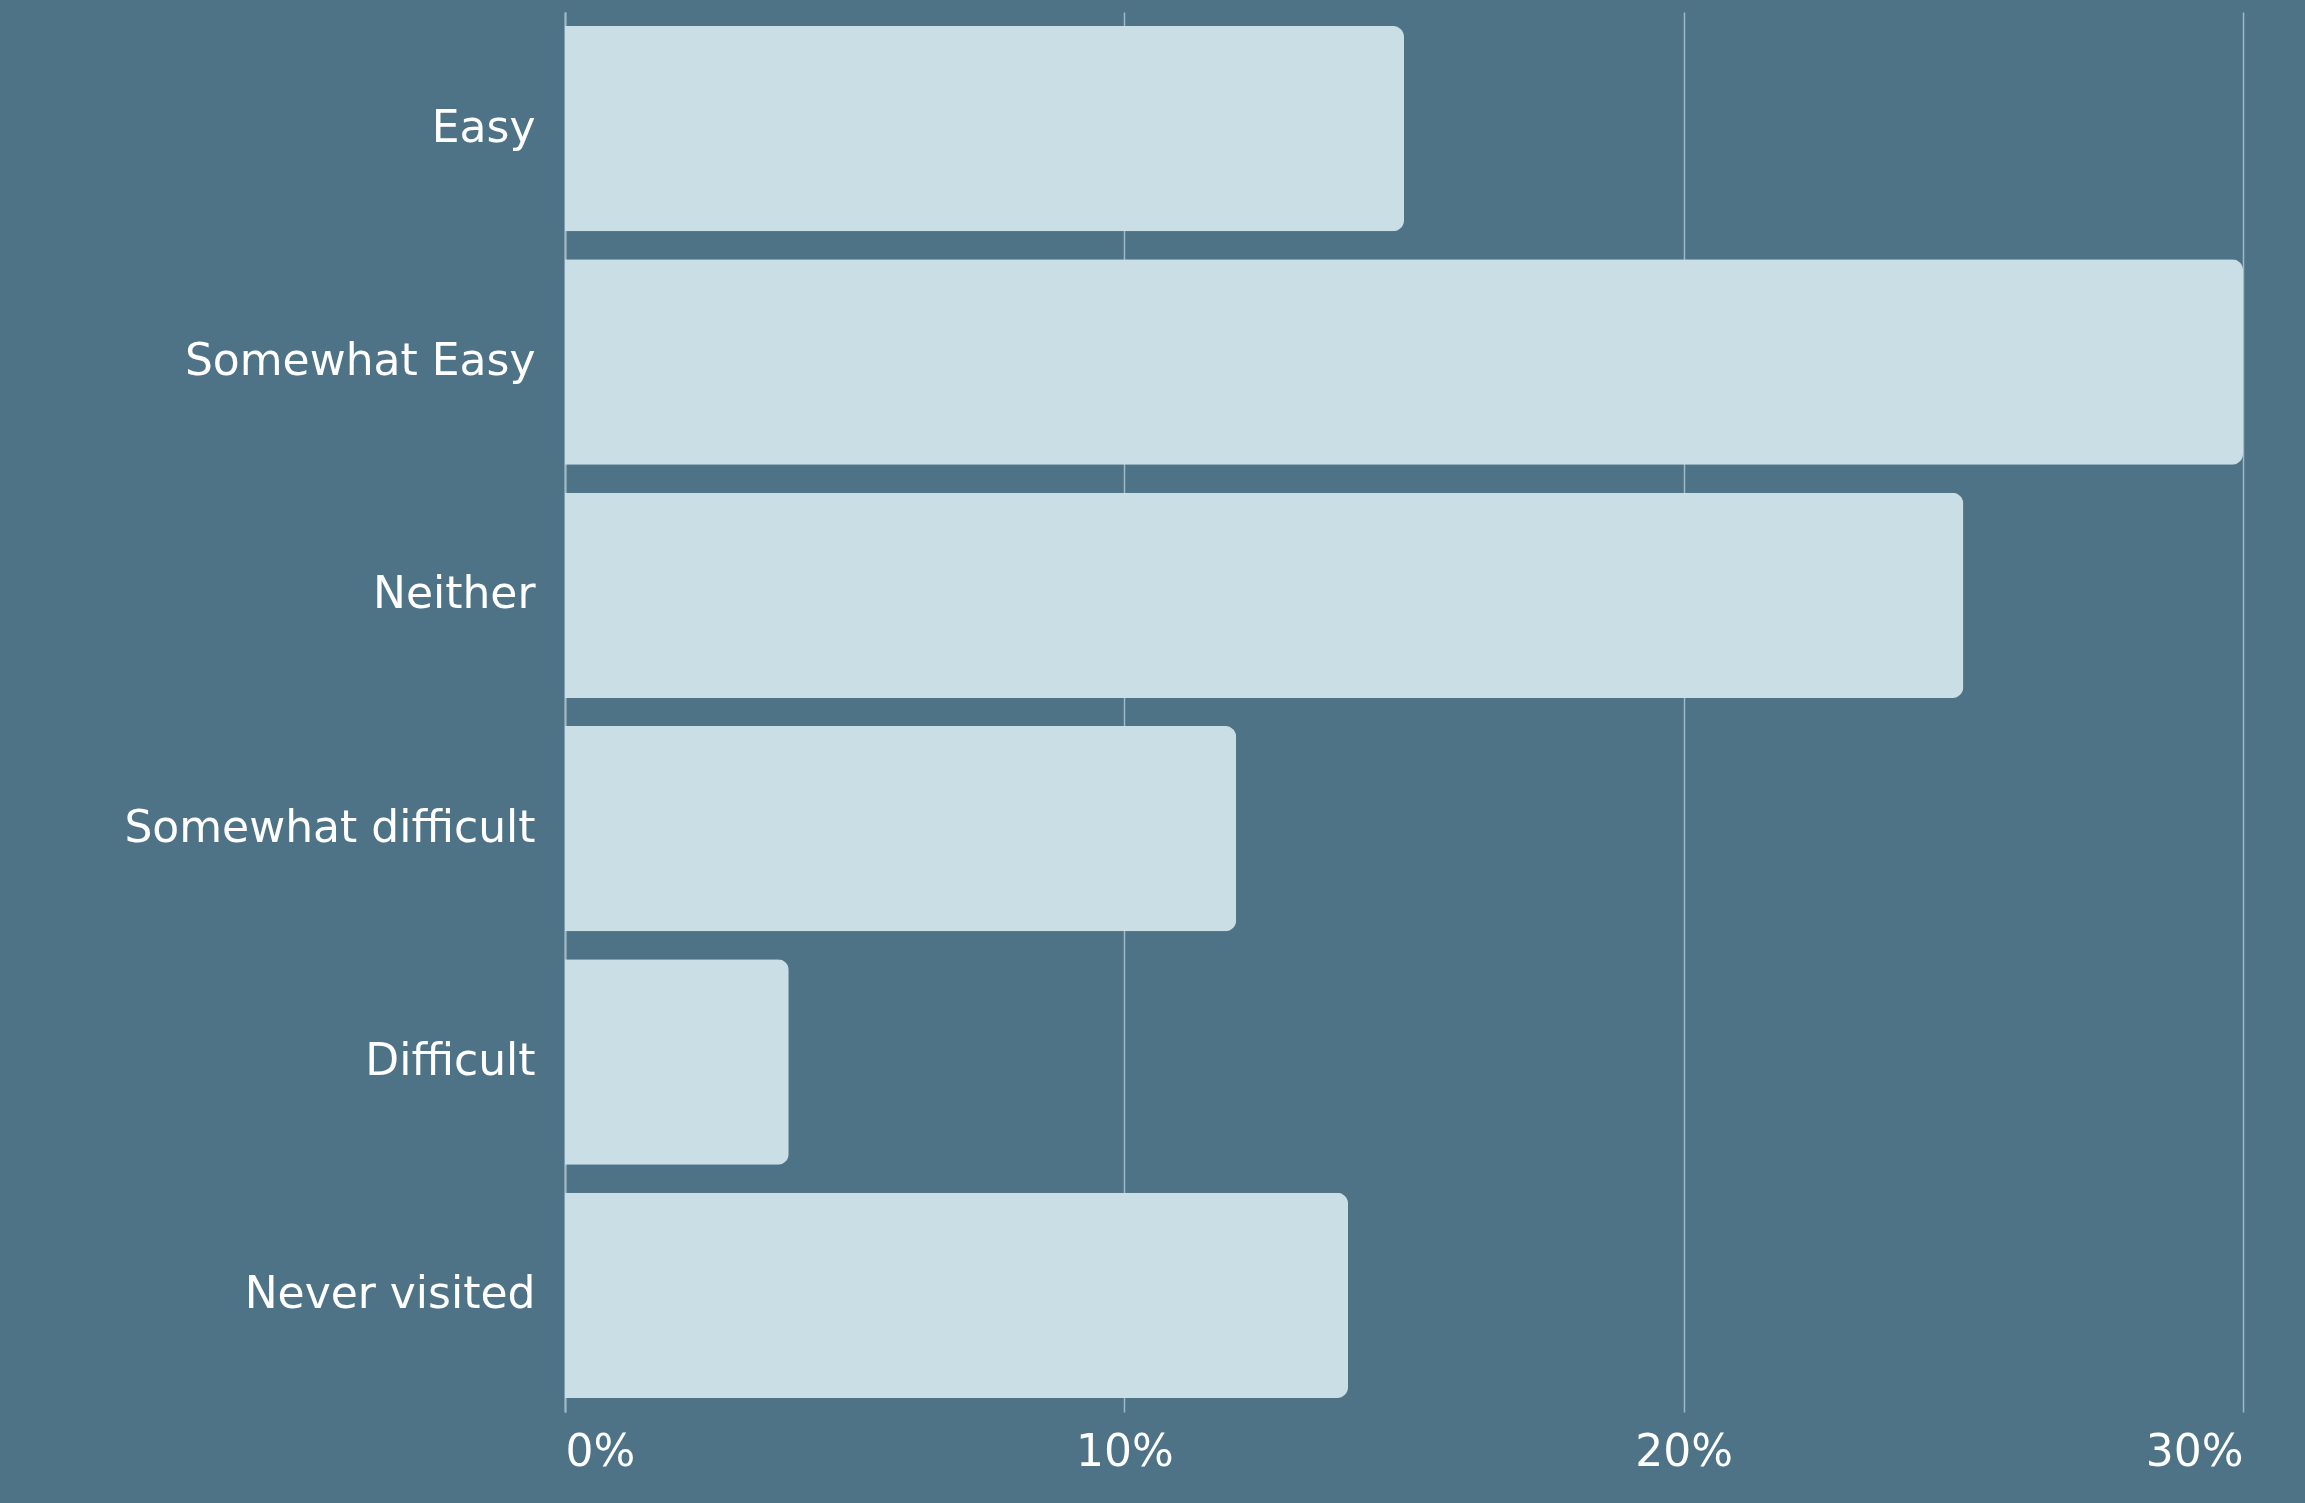 The image size is (2305, 1503). What do you see at coordinates (454, 593) in the screenshot?
I see `y-tick-label: Neither` at bounding box center [454, 593].